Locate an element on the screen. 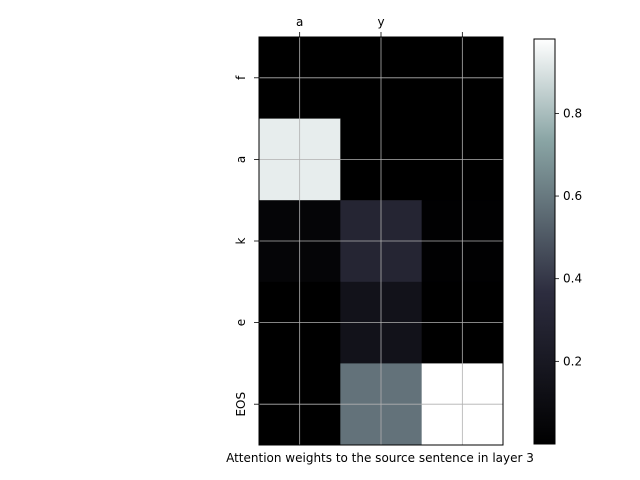  colorbar-tick-label: 0.2 is located at coordinates (572, 361).